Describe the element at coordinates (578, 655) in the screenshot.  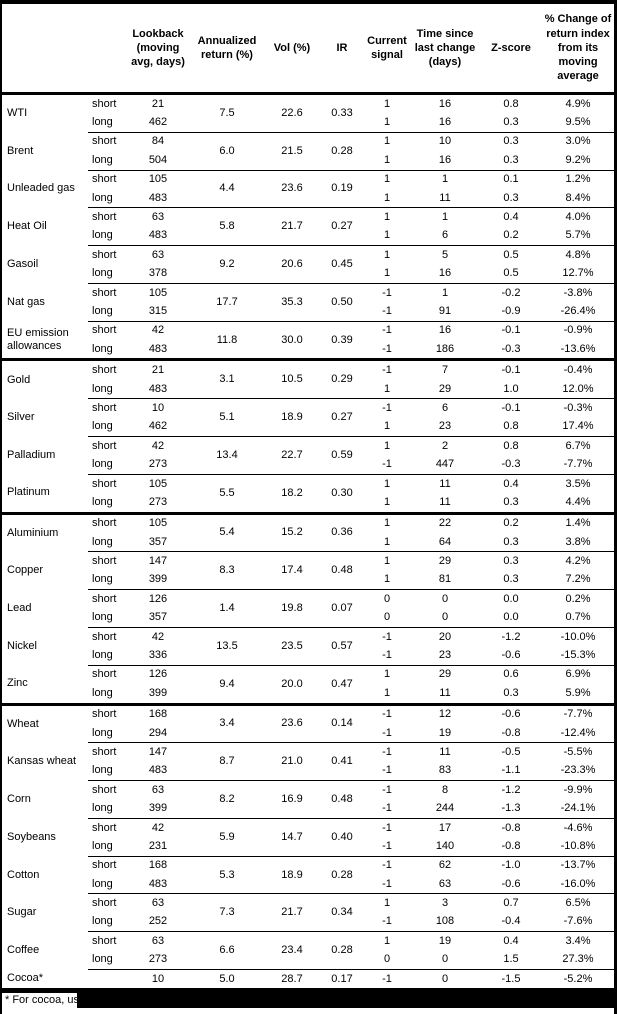
I see `pct-change-value: -15.3%` at that location.